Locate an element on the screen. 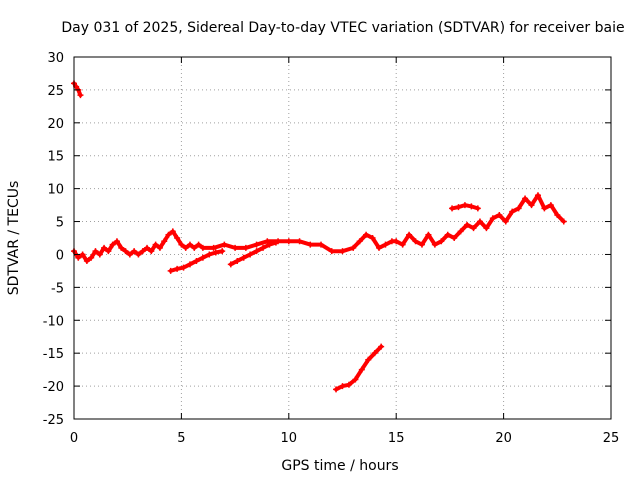  y-tick-label: -5 is located at coordinates (57, 288).